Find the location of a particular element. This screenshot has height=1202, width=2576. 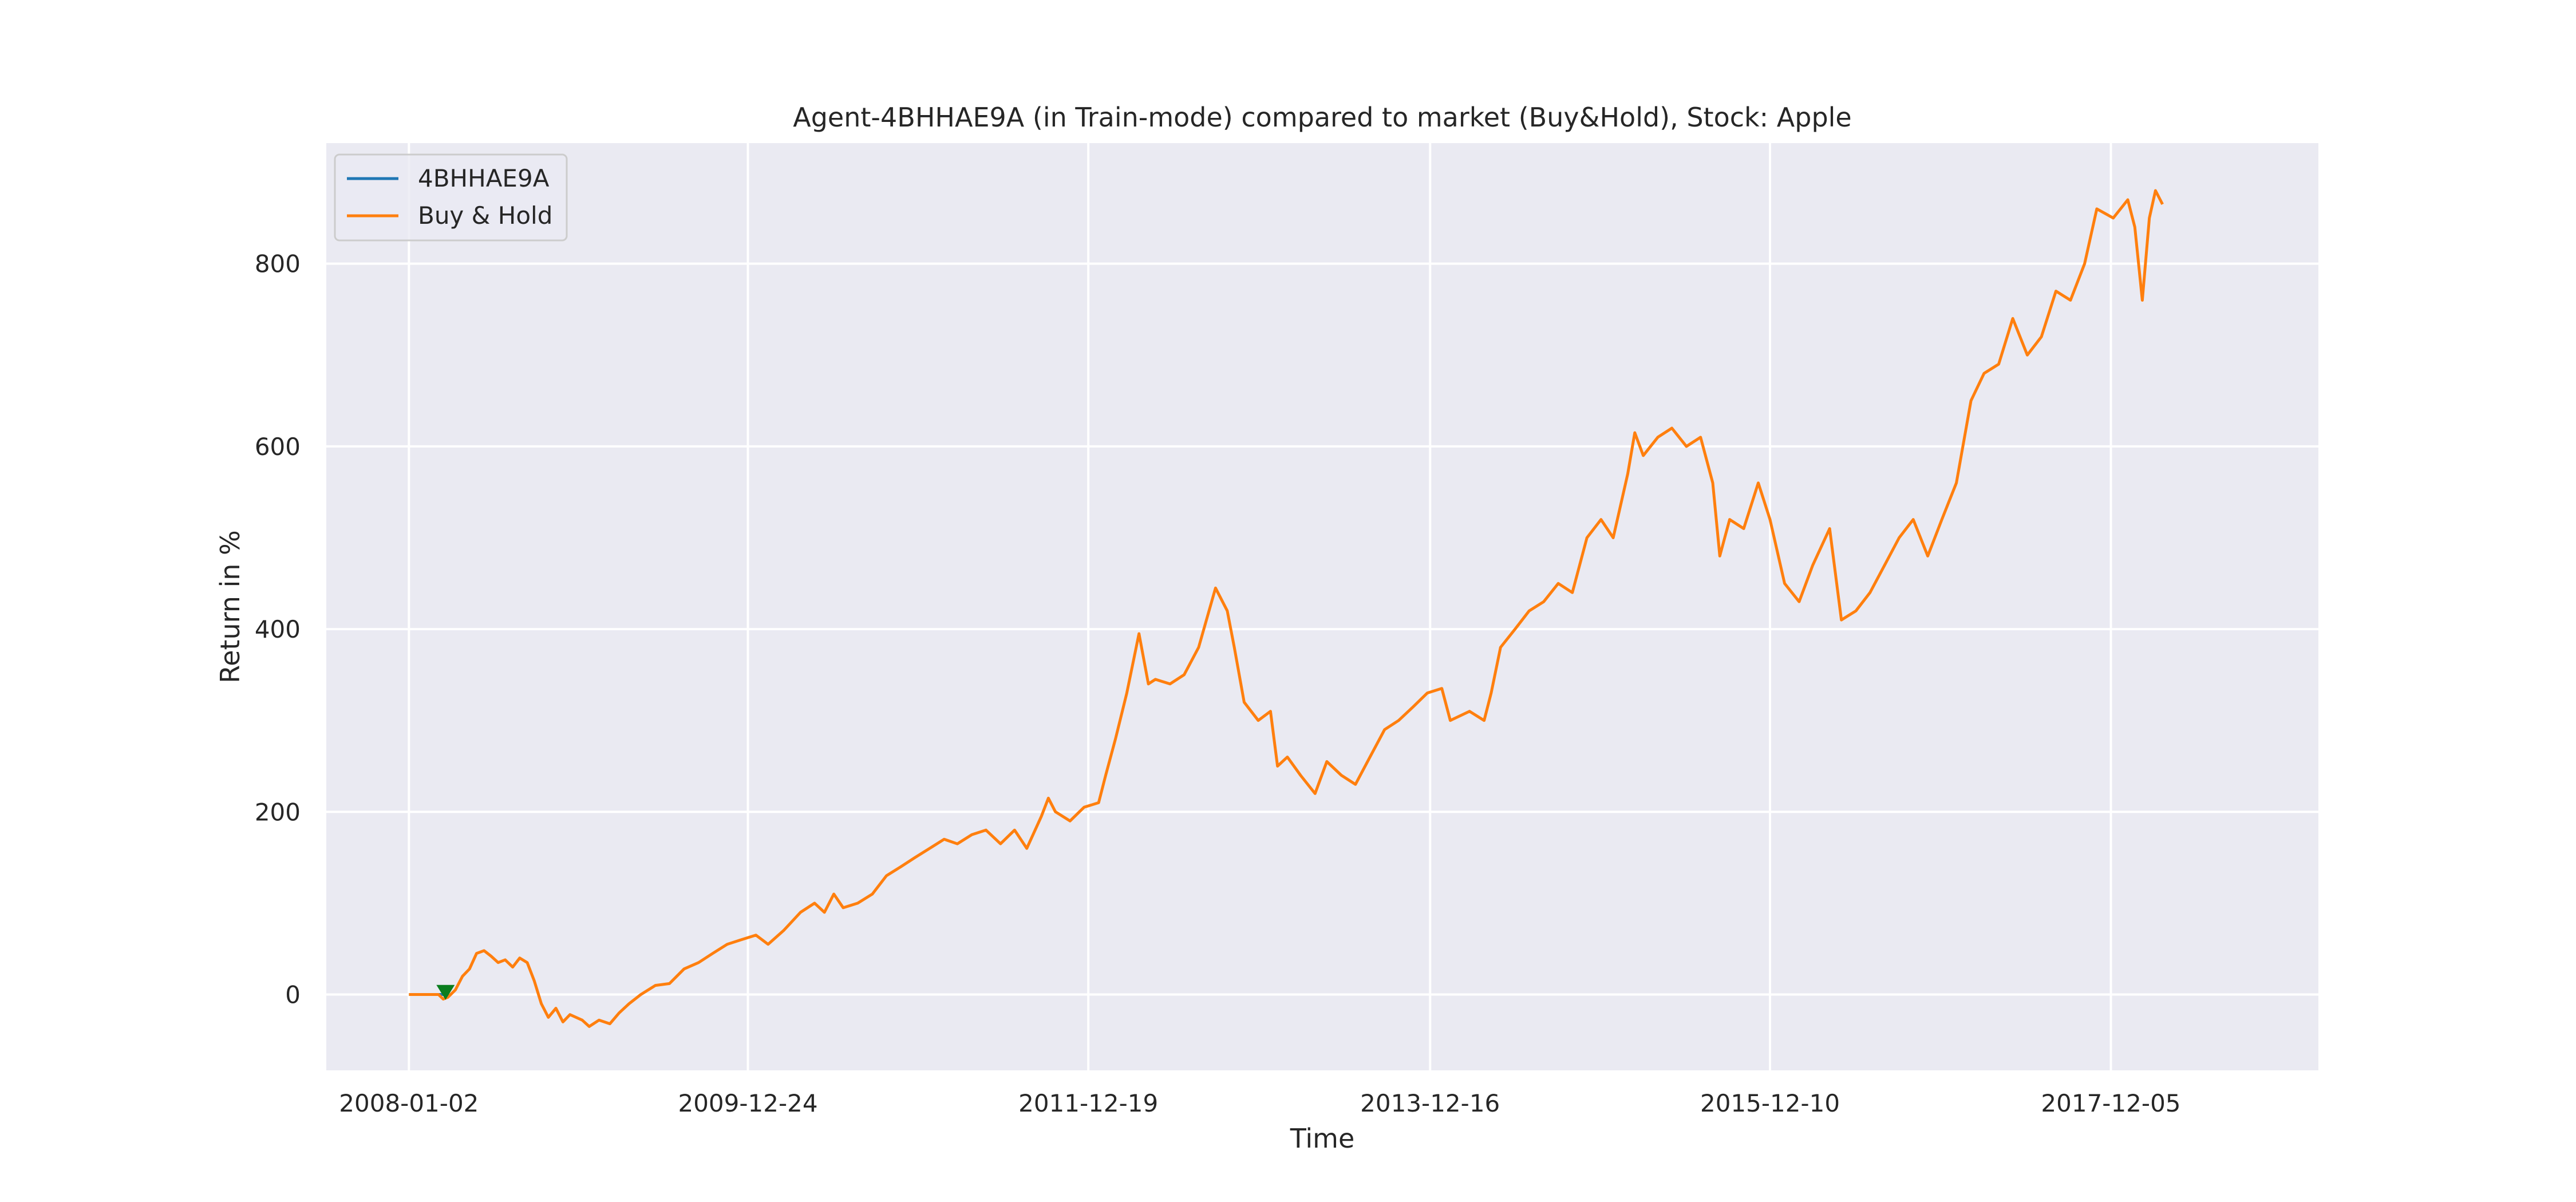

legend-label-agent: 4BHHAE9A is located at coordinates (484, 178).